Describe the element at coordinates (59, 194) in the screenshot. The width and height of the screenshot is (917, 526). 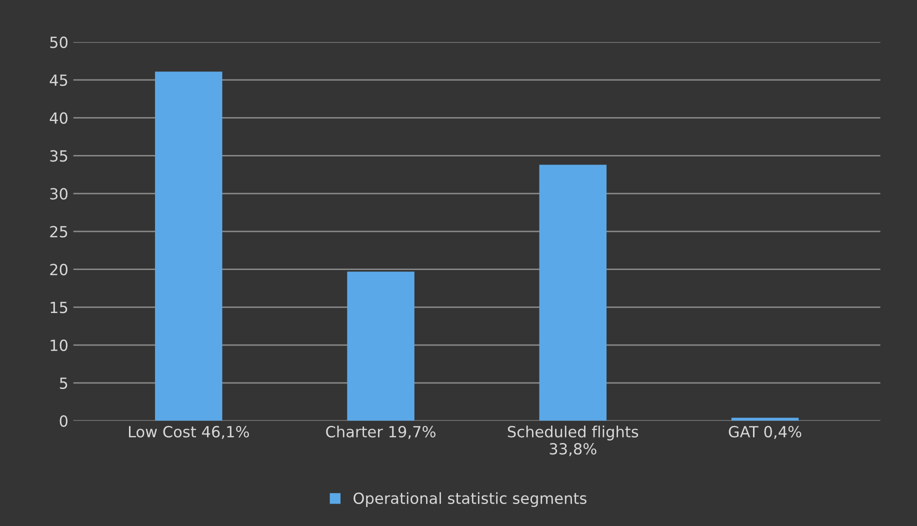
I see `y-tick-label: 30` at that location.